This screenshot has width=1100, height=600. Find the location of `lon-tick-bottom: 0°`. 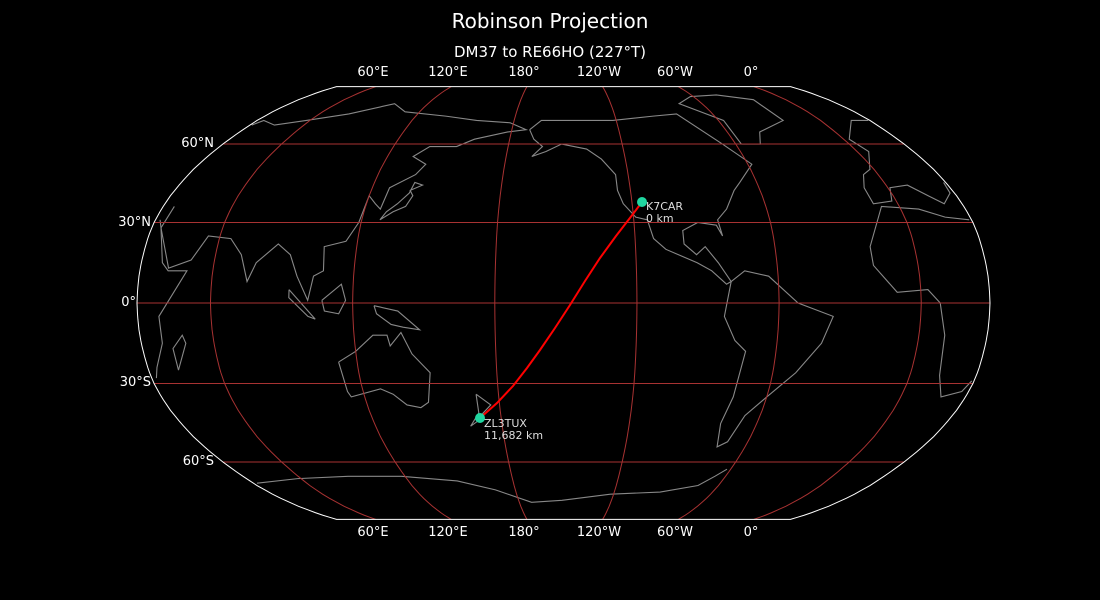

lon-tick-bottom: 0° is located at coordinates (751, 532).